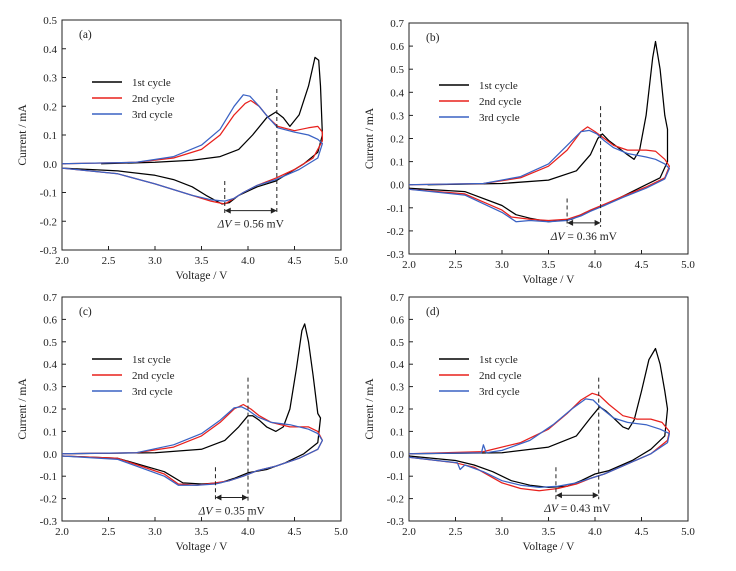 This screenshot has width=736, height=571. I want to click on delta-v-label: ΔV = 0.43 mV, so click(577, 509).